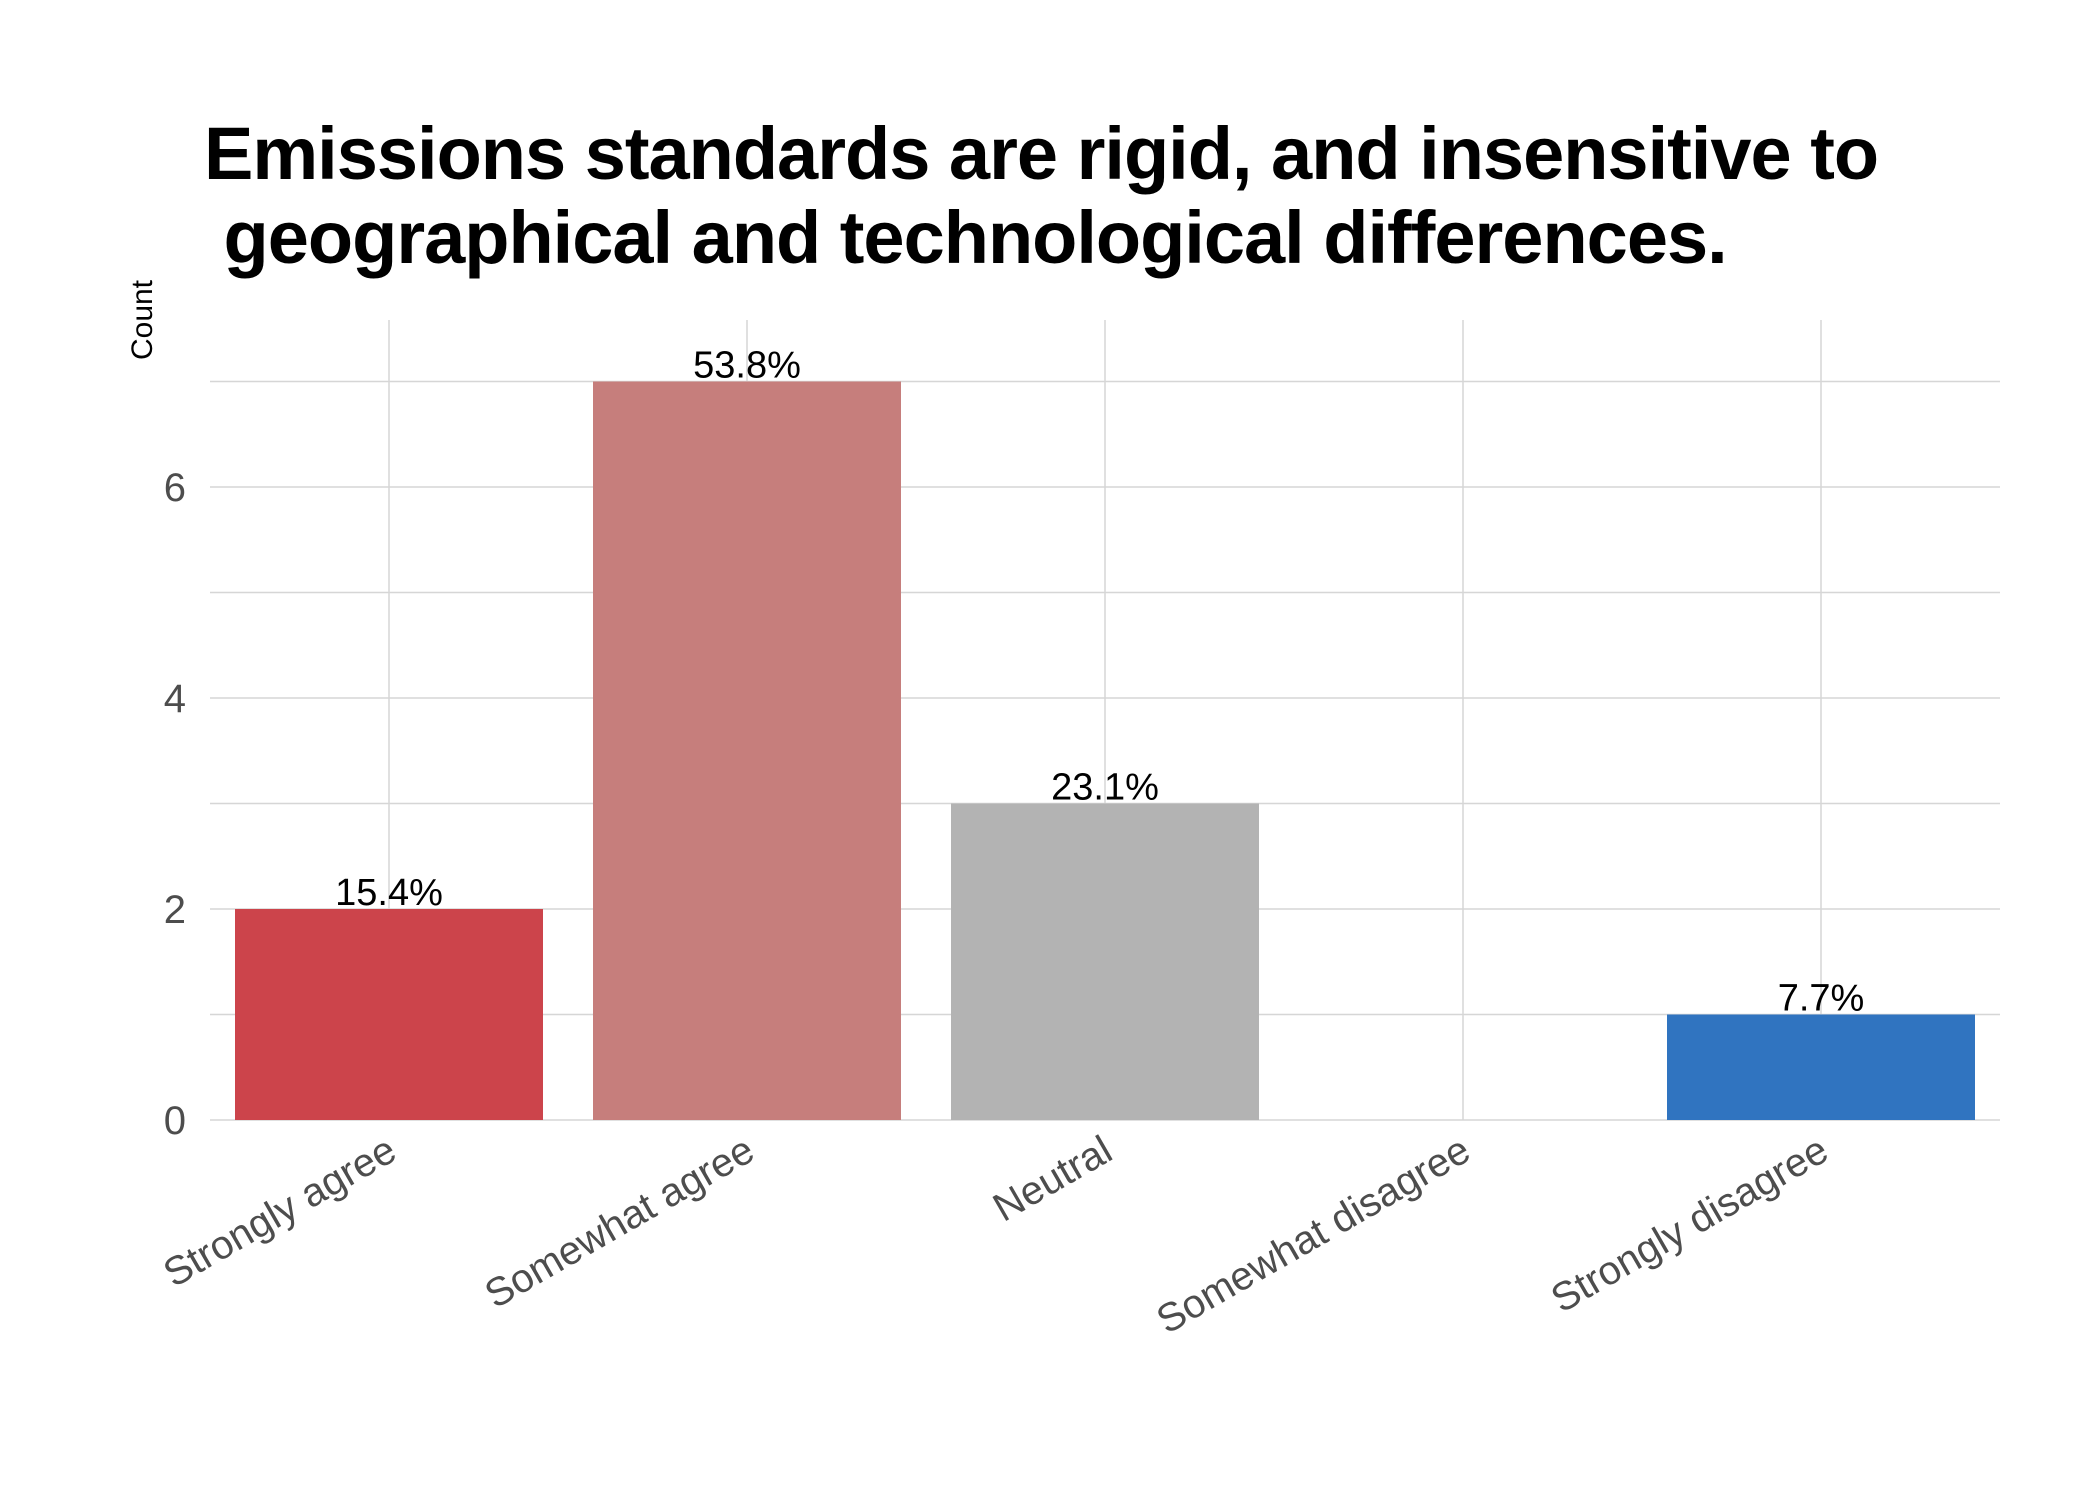 The image size is (2100, 1505). I want to click on y-tick-label: 6, so click(175, 488).